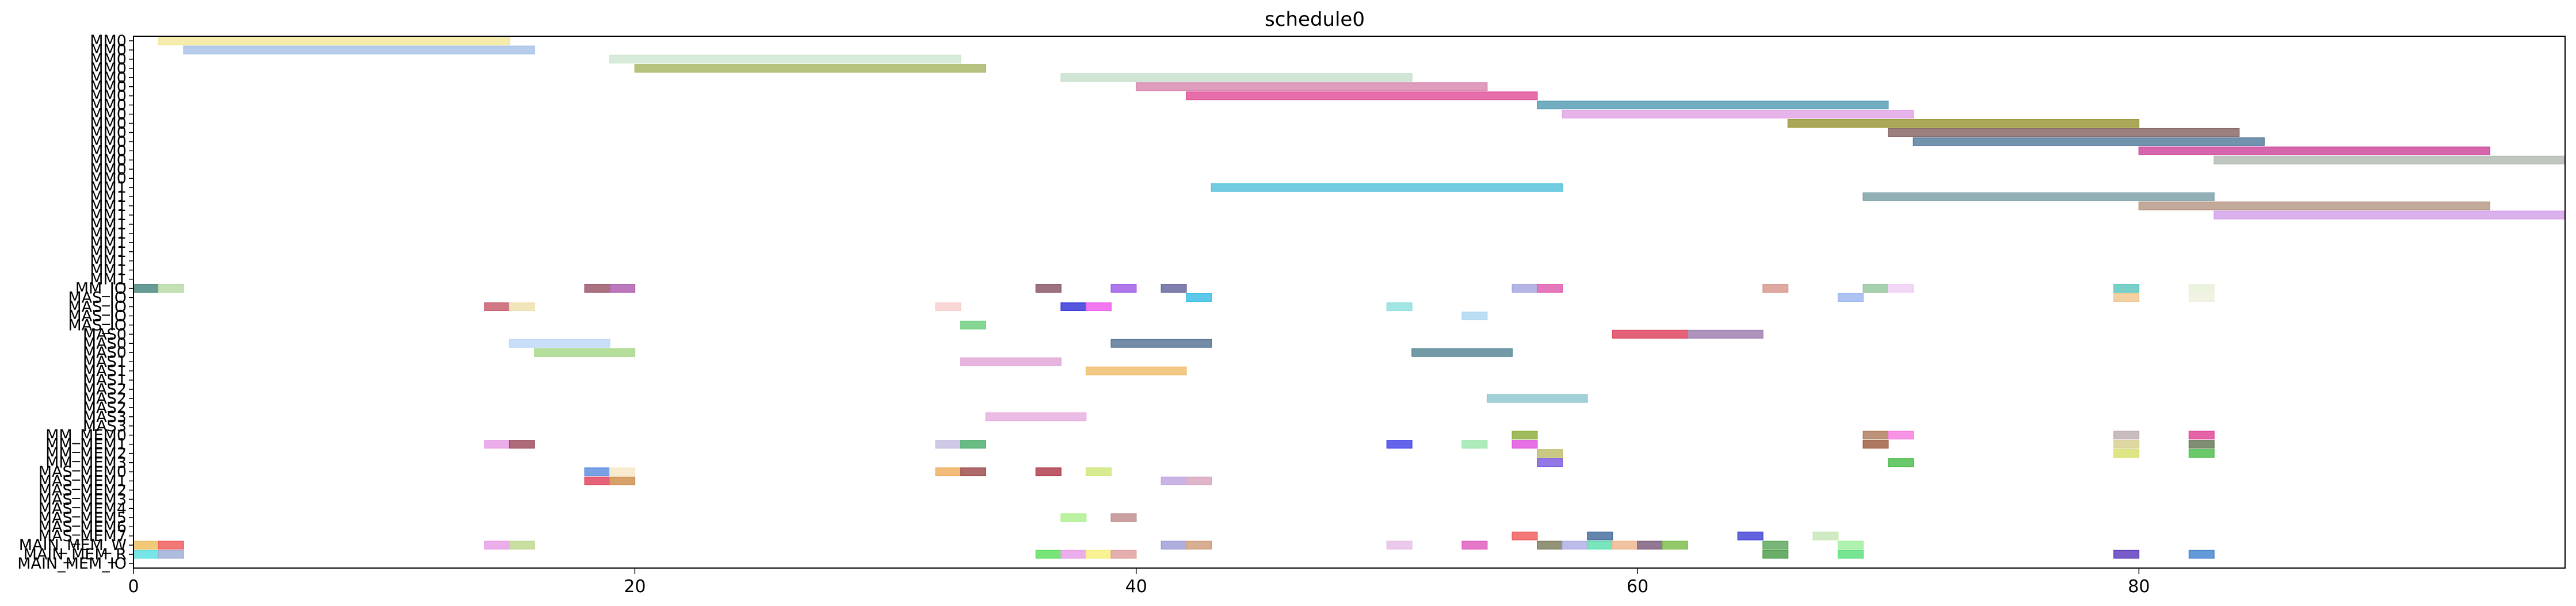 The image size is (2576, 606). I want to click on y-tick-label: MM_MEM3, so click(86, 463).